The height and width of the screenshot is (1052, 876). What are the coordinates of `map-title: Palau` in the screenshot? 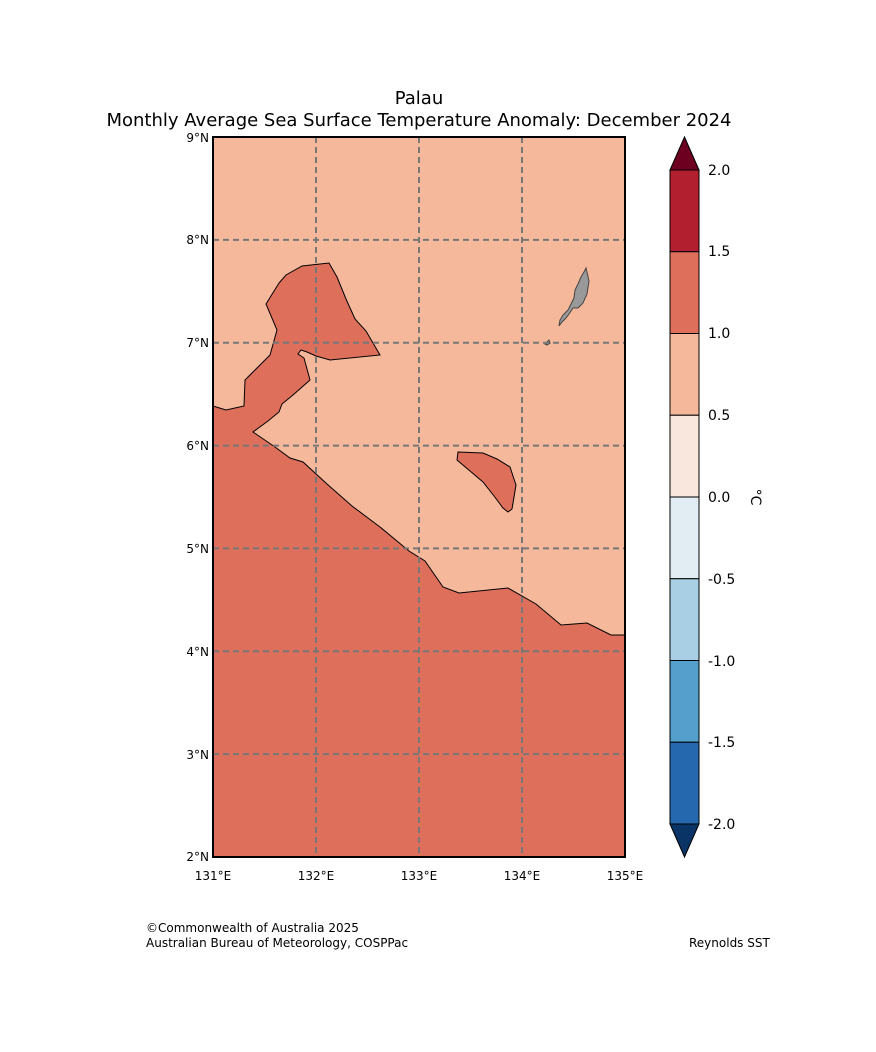 It's located at (419, 98).